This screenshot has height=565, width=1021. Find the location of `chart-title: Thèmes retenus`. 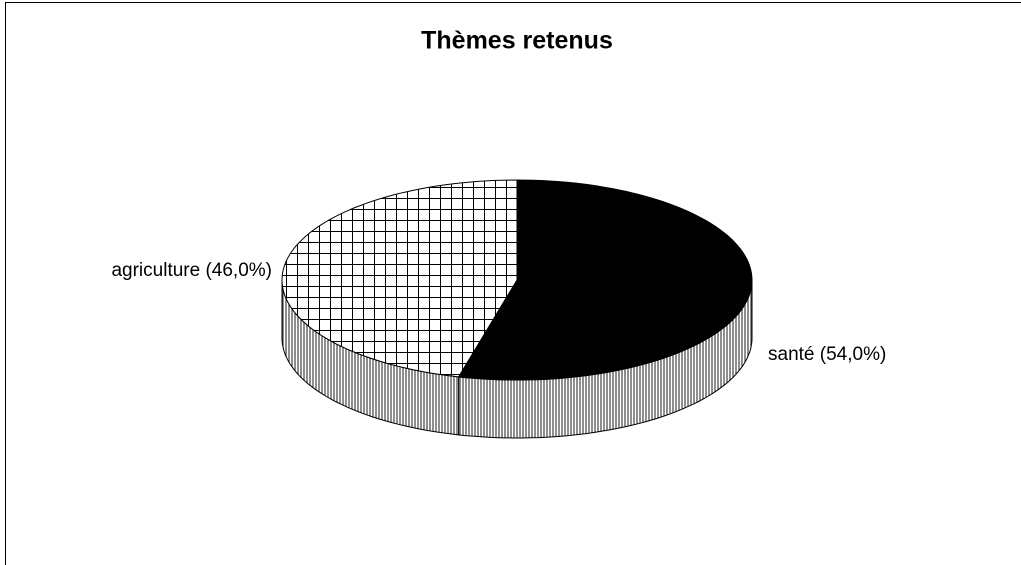

chart-title: Thèmes retenus is located at coordinates (517, 41).